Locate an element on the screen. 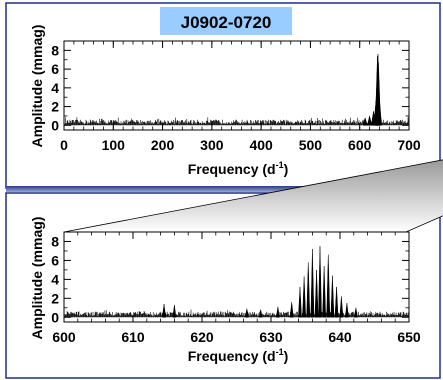 Image resolution: width=443 pixels, height=380 pixels. bottom-y-tick-label: 4 is located at coordinates (55, 279).